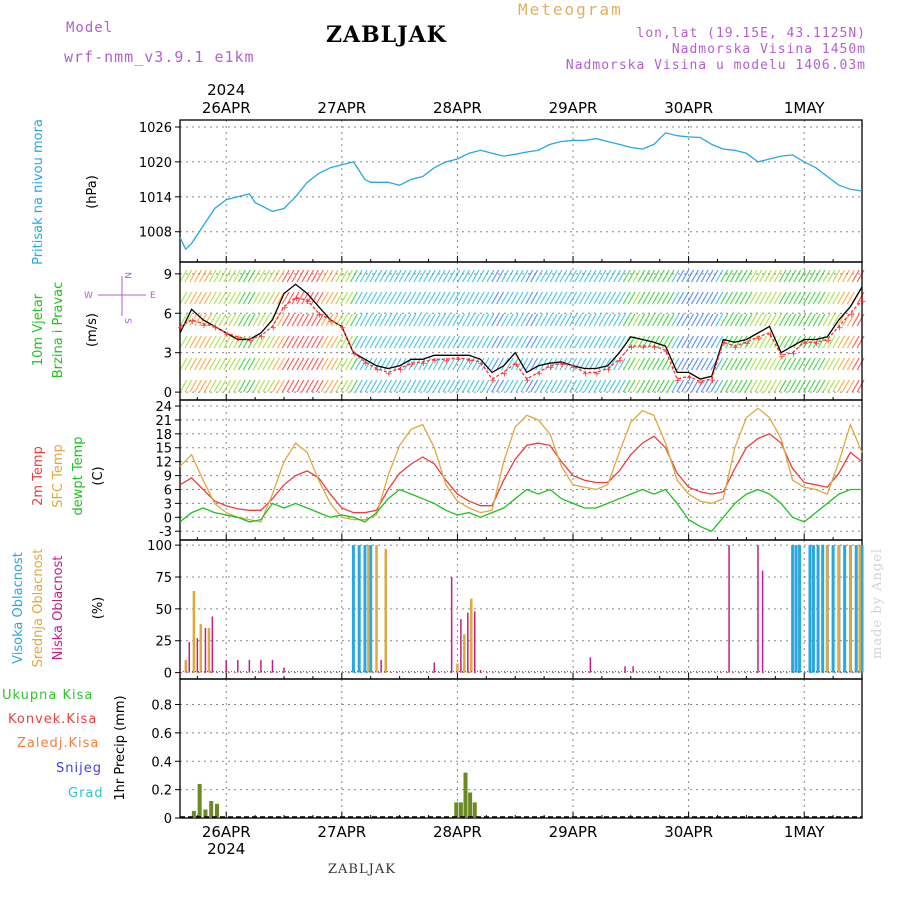 The width and height of the screenshot is (900, 900). What do you see at coordinates (98, 475) in the screenshot?
I see `temp-unit-label: (C)` at bounding box center [98, 475].